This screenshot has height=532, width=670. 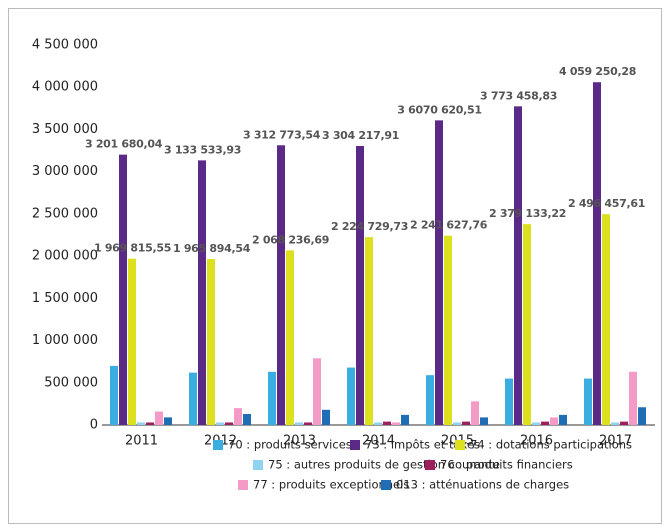 What do you see at coordinates (597, 71) in the screenshot?
I see `value-label: 4 059 250,28` at bounding box center [597, 71].